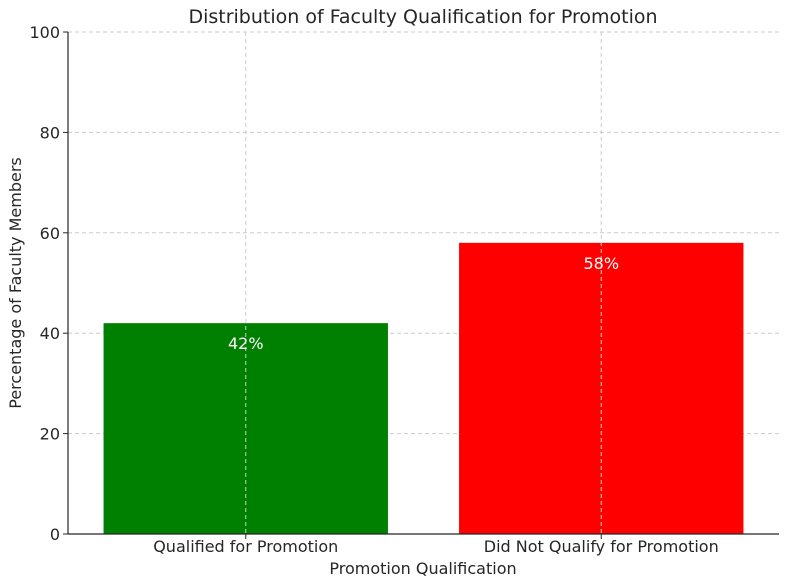 This screenshot has width=788, height=585. Describe the element at coordinates (50, 233) in the screenshot. I see `y-tick-label: 60` at that location.